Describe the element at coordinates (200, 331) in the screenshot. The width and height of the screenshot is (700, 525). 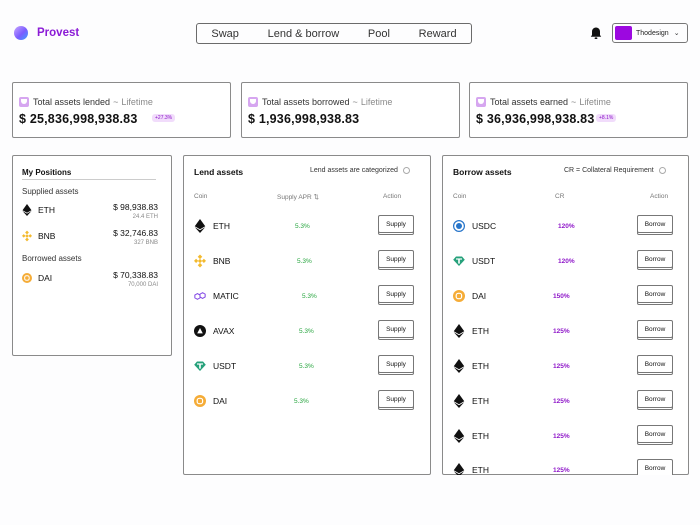
I see `avax-icon` at that location.